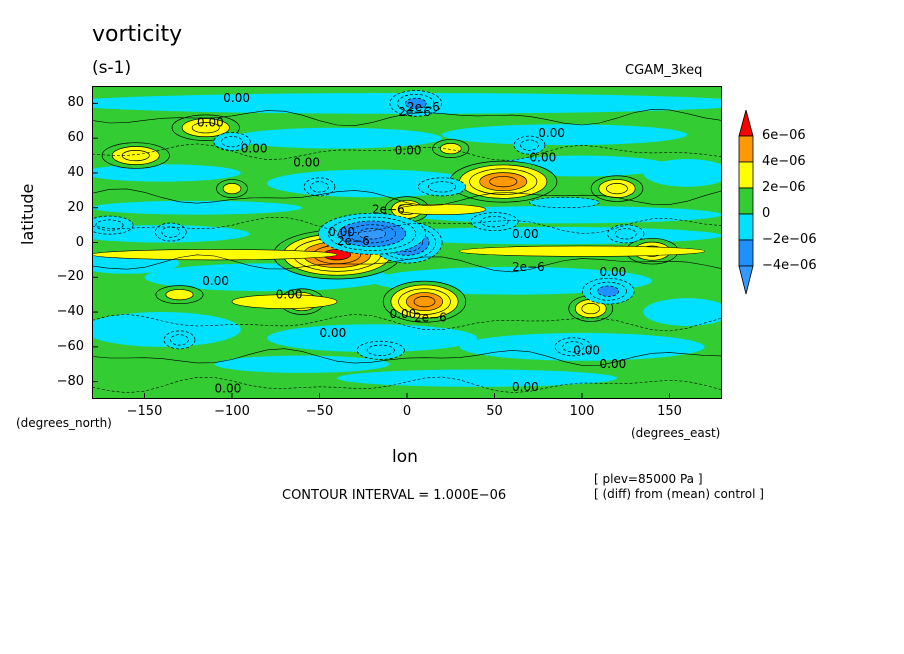 The width and height of the screenshot is (904, 654). I want to click on y-tick-label: −80, so click(70, 381).